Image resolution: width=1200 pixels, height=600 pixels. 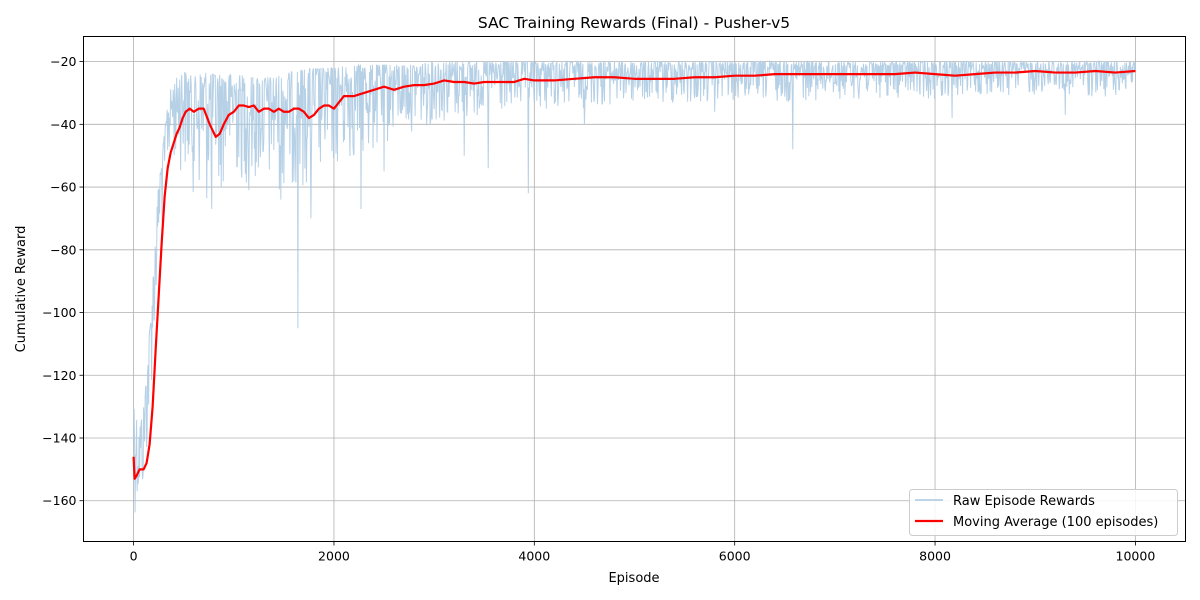 What do you see at coordinates (633, 578) in the screenshot?
I see `x-axis-label: Episode` at bounding box center [633, 578].